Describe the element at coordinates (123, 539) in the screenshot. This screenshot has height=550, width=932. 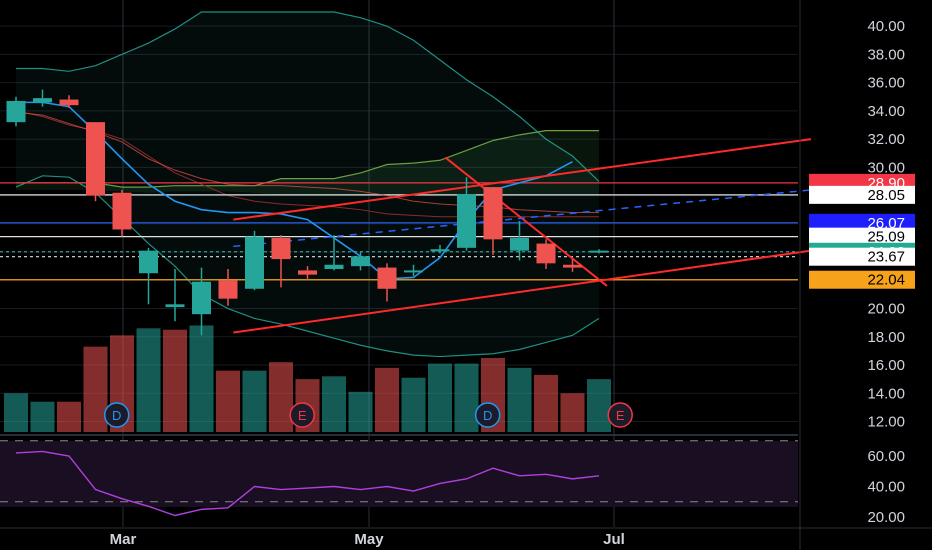
I see `time-tick-label: Mar` at that location.